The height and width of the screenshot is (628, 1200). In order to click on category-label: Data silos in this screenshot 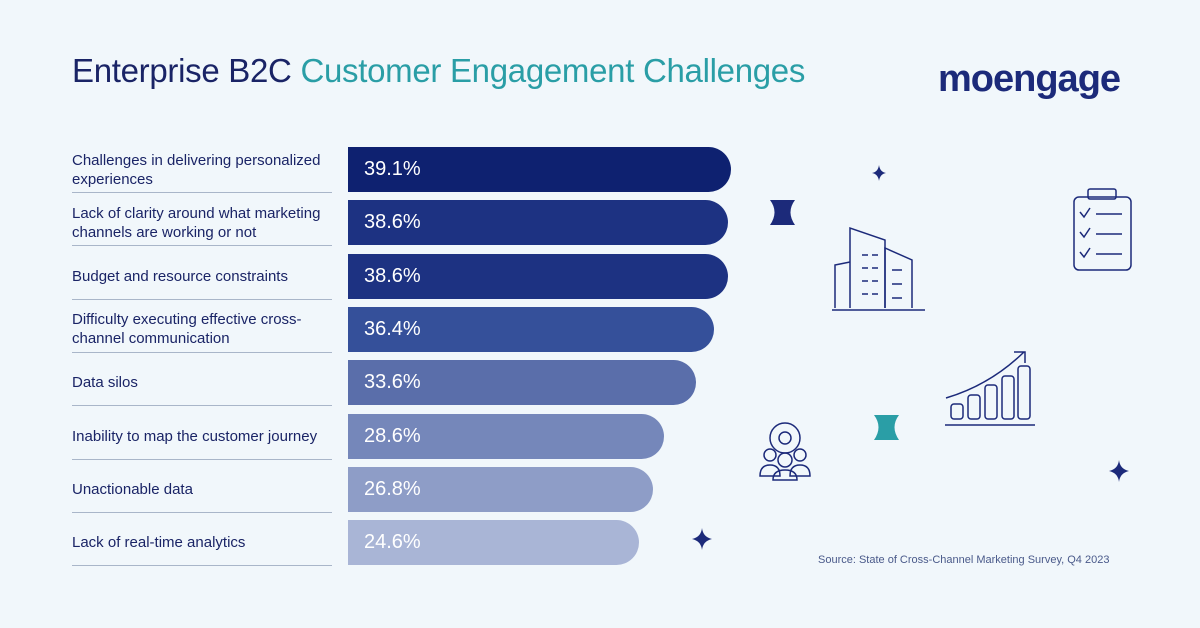, I will do `click(105, 383)`.